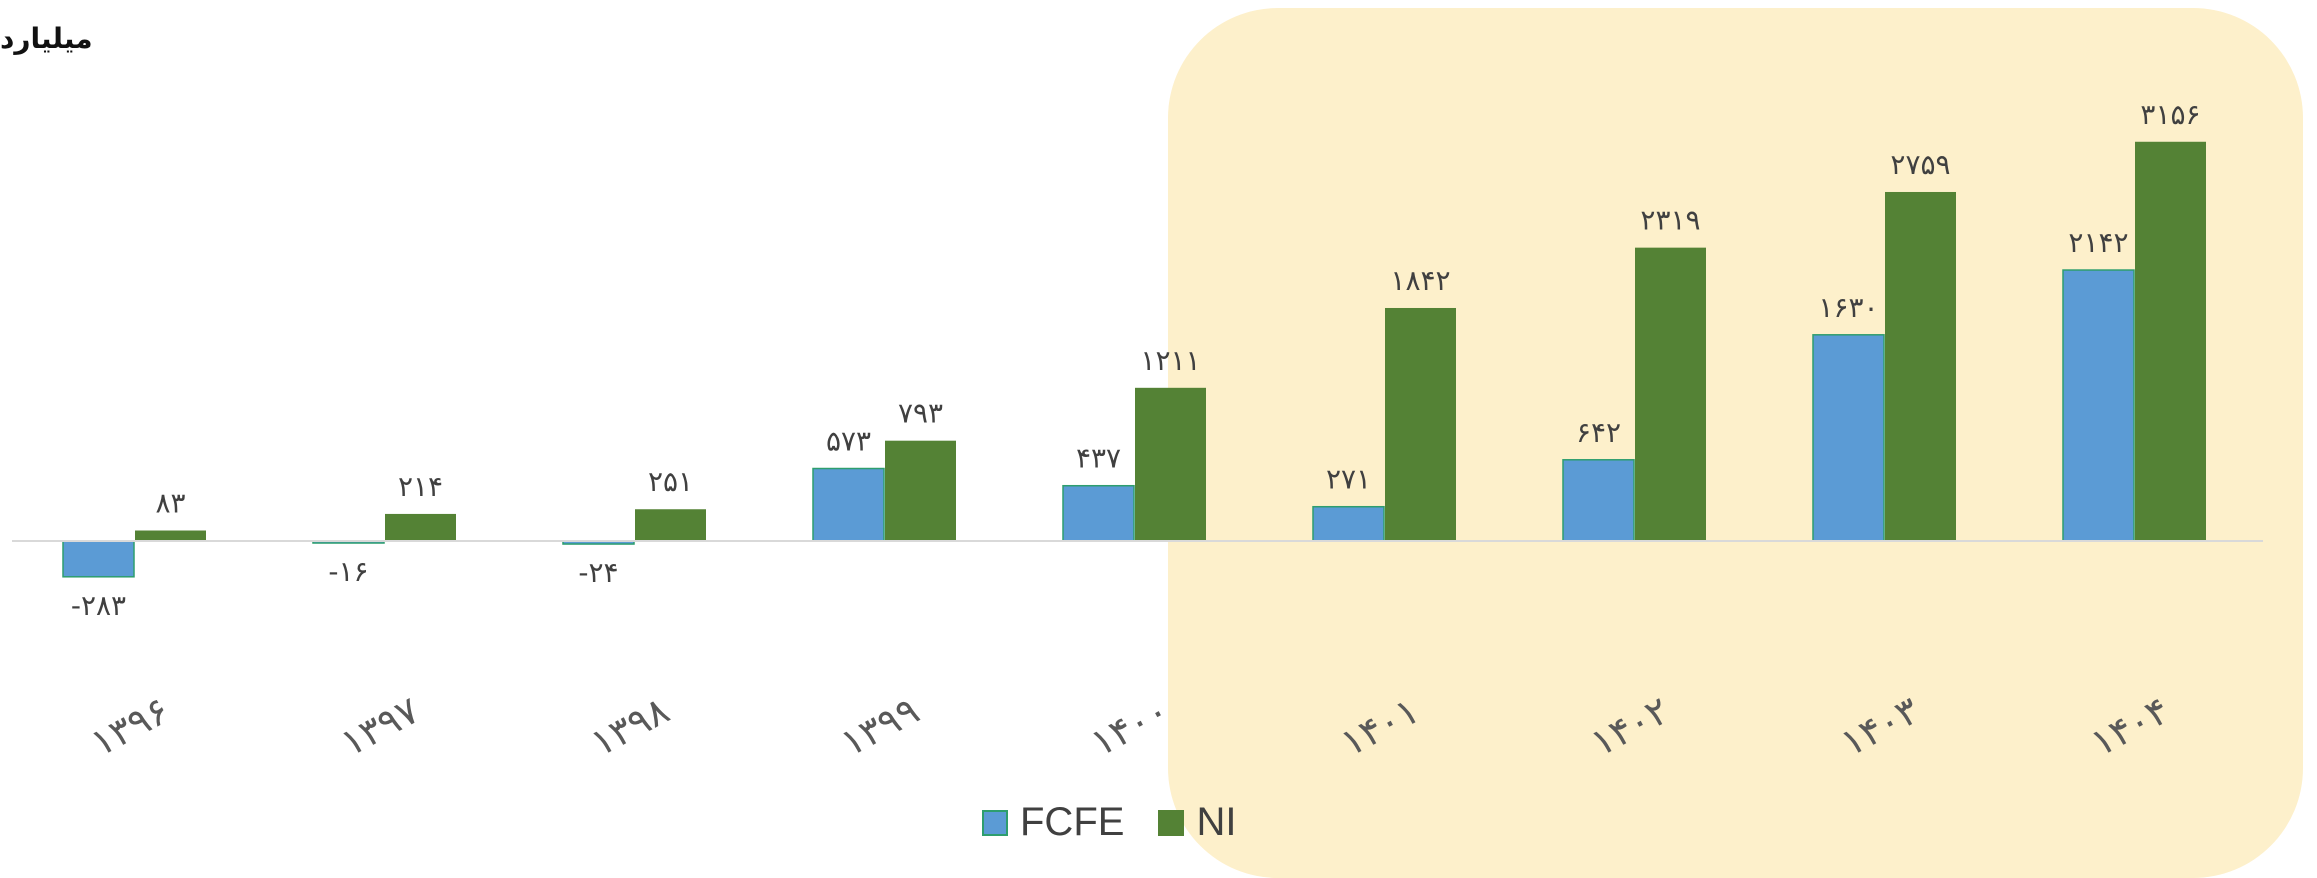 Image resolution: width=2317 pixels, height=878 pixels. What do you see at coordinates (1848, 307) in the screenshot?
I see `value-label-fcfe-7: ۱۶۳۰` at bounding box center [1848, 307].